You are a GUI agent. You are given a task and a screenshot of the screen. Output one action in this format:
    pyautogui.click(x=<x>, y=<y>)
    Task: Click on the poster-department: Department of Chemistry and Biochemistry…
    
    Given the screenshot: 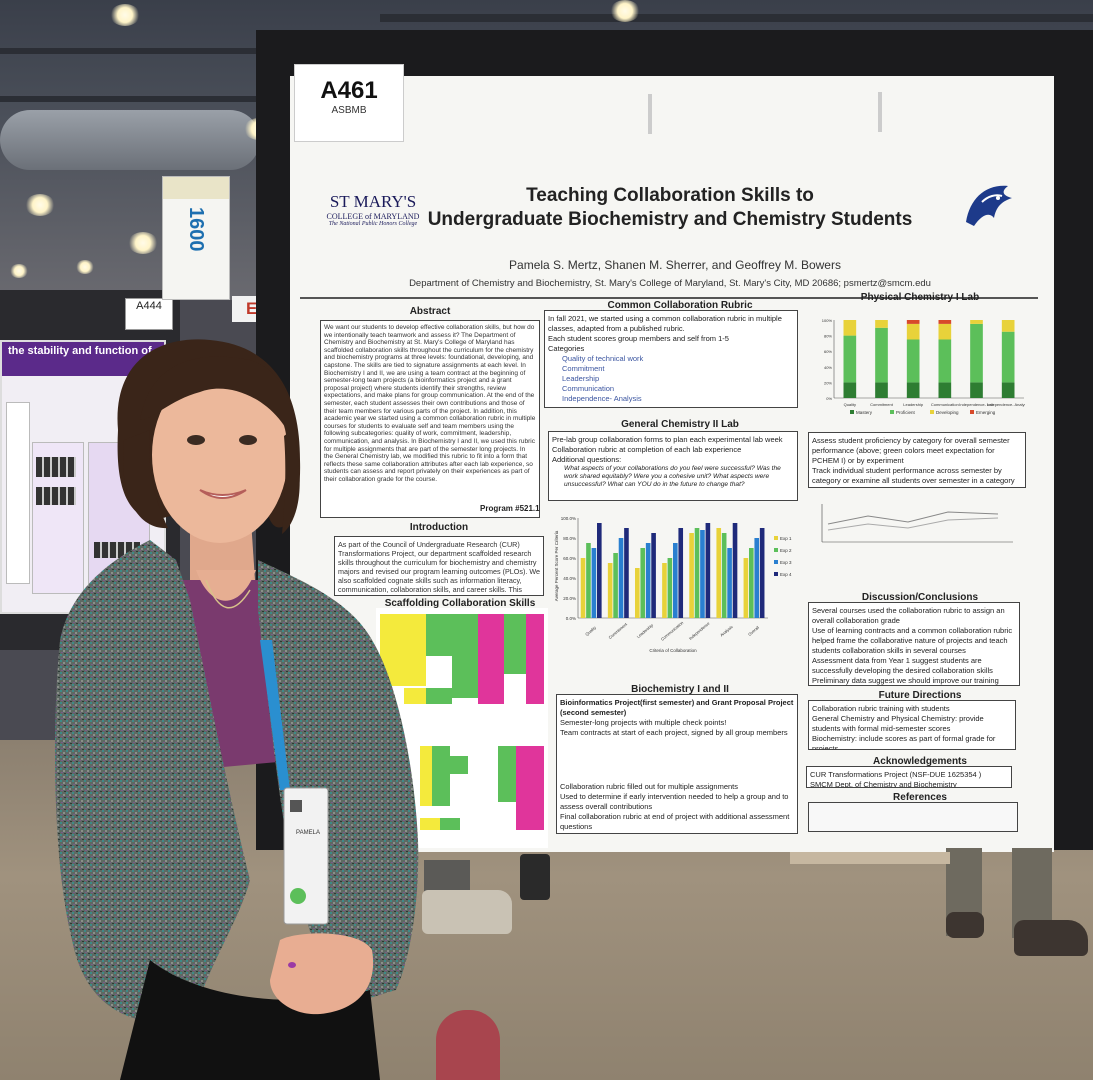 What is the action you would take?
    pyautogui.click(x=670, y=283)
    